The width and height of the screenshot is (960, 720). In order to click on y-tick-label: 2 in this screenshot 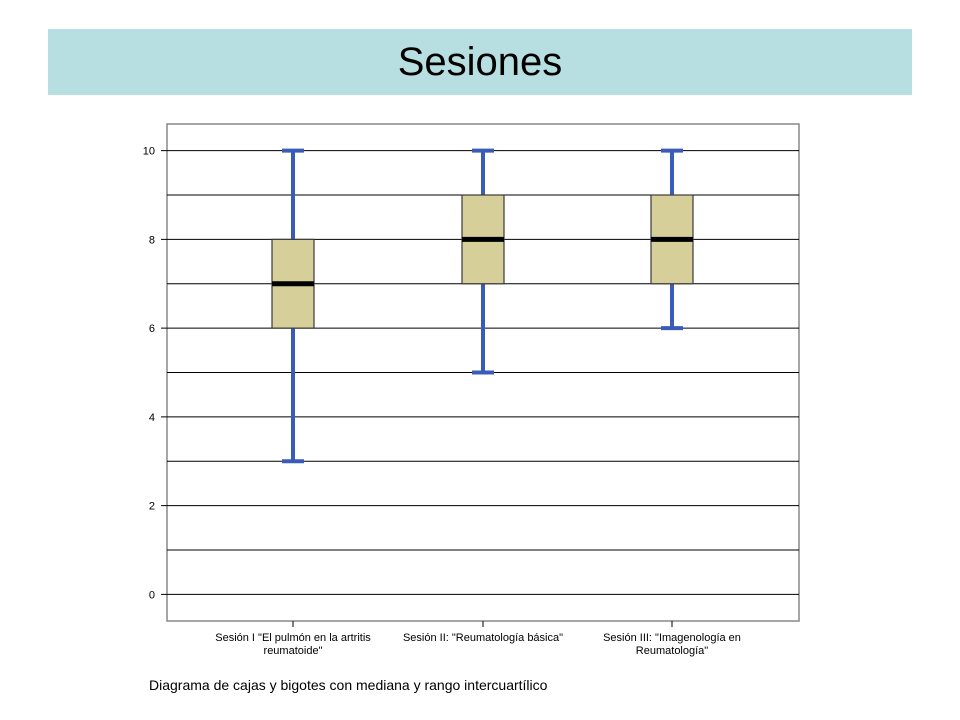, I will do `click(152, 507)`.